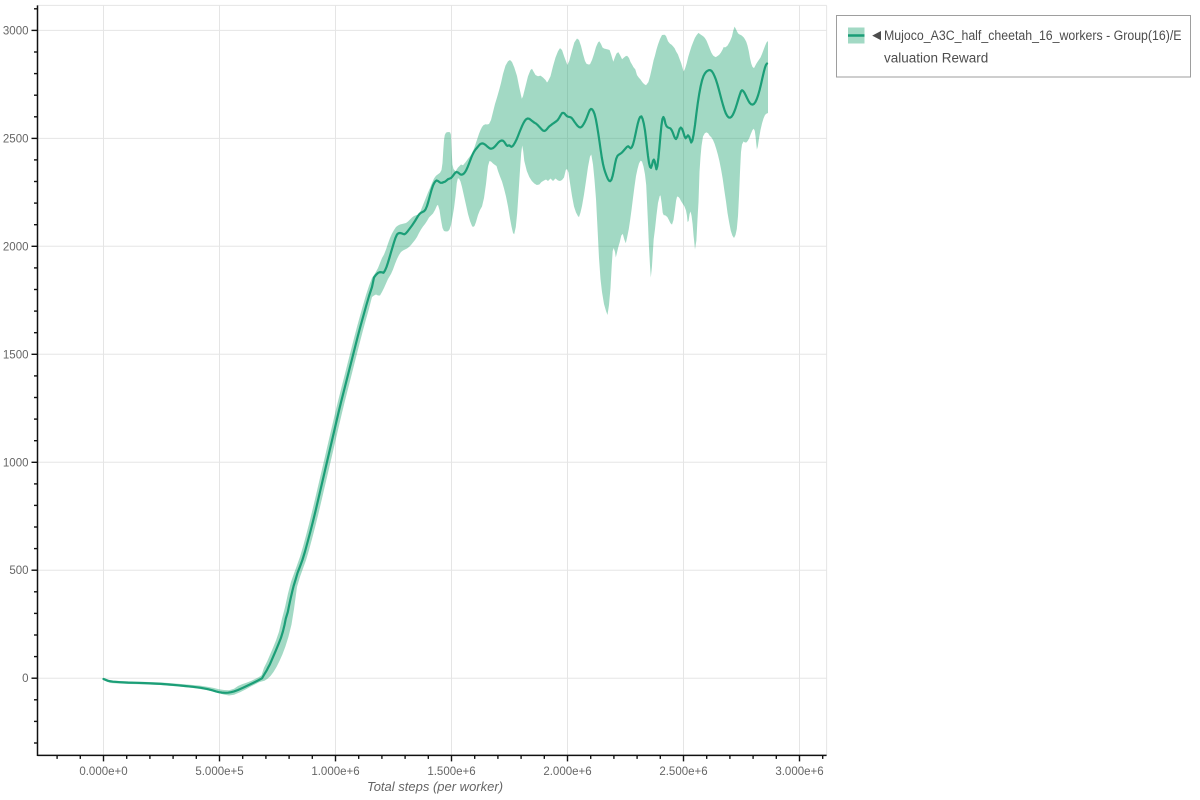  Describe the element at coordinates (335, 772) in the screenshot. I see `svg-text: 1.000e+6` at that location.